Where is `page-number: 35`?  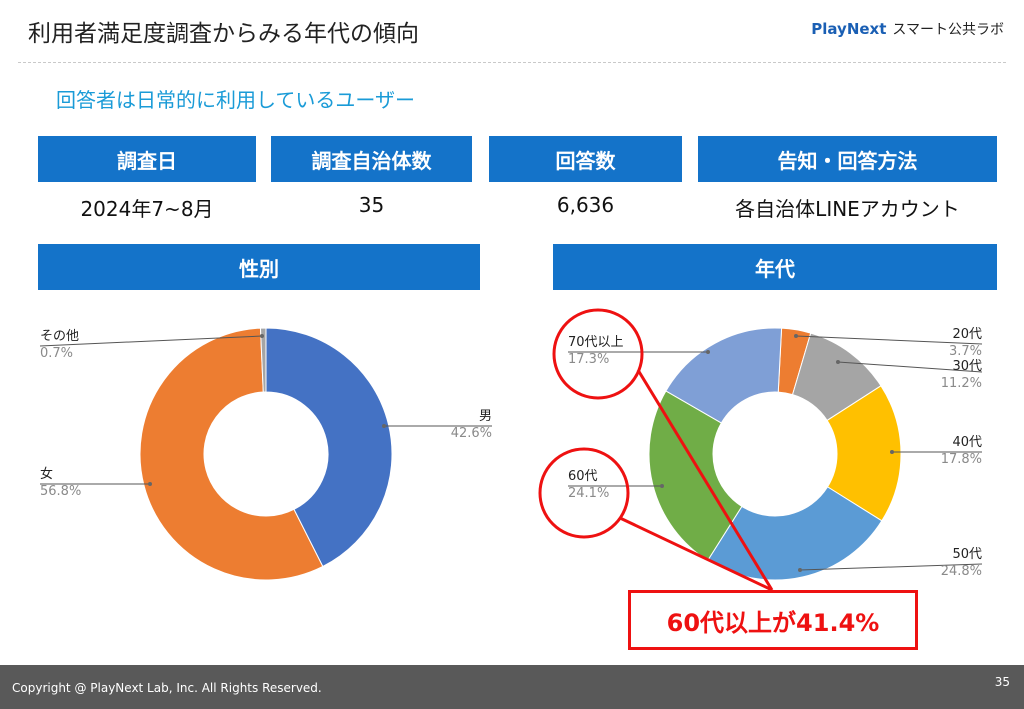 page-number: 35 is located at coordinates (1002, 682).